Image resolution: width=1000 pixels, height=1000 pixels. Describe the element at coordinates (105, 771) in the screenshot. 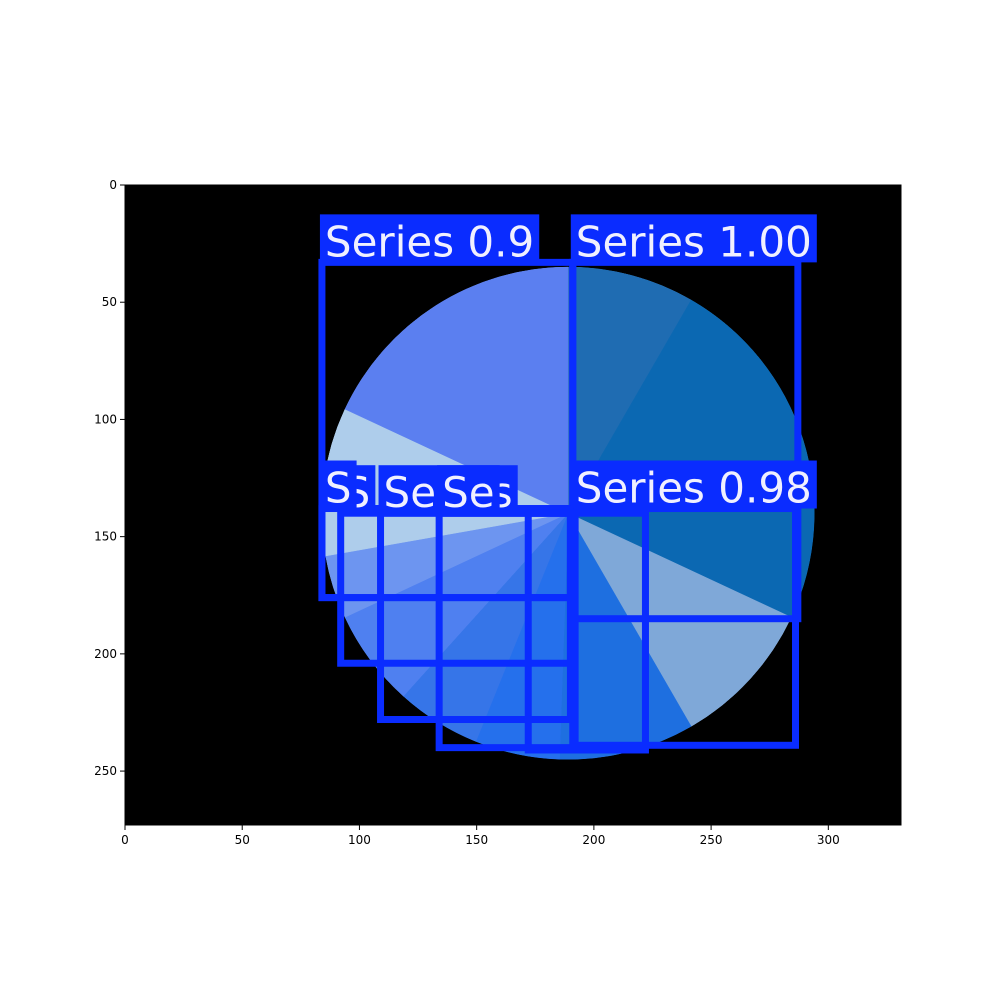

I see `y-tick-label: 250` at that location.